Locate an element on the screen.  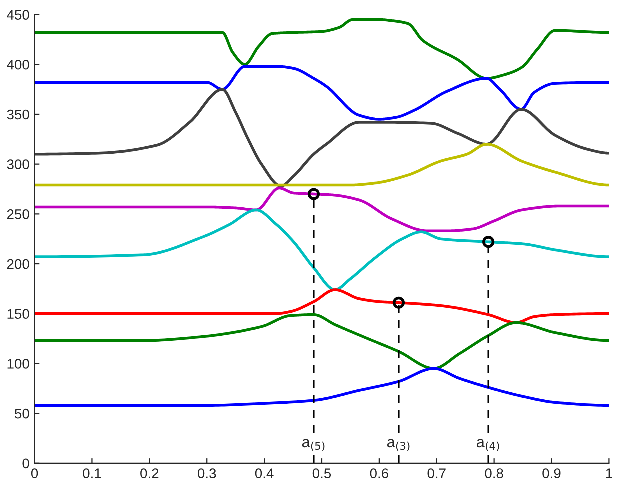
x-tick-label: 0.8 is located at coordinates (494, 473).